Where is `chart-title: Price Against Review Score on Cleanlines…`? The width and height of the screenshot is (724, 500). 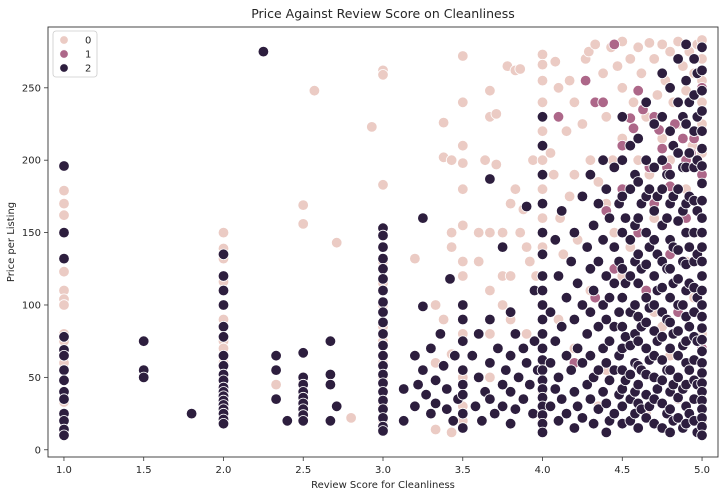 chart-title: Price Against Review Score on Cleanlines… is located at coordinates (383, 13).